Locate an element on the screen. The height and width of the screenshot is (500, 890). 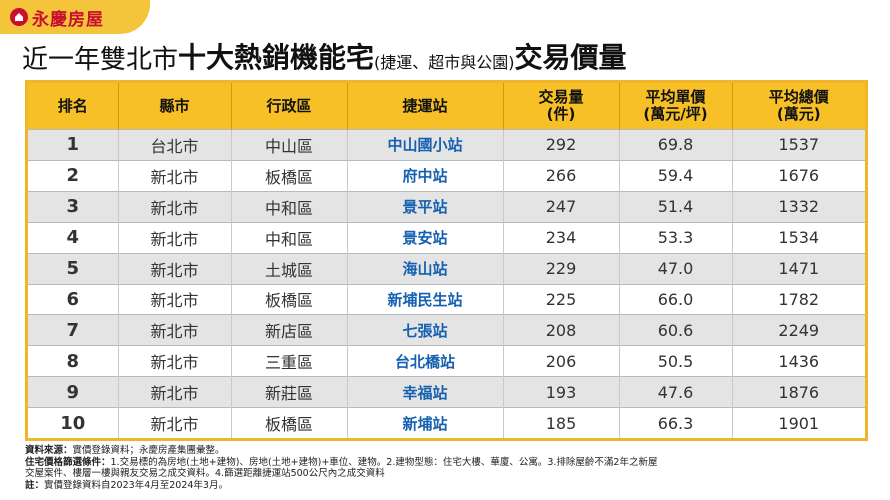
cell-station: 景平站 is located at coordinates (425, 206).